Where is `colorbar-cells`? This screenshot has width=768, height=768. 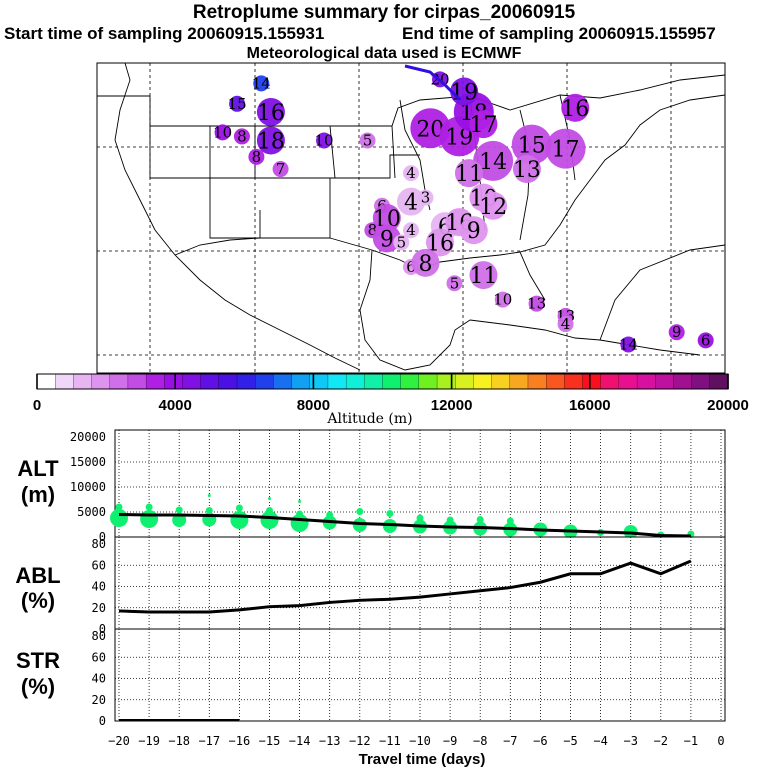
colorbar-cells is located at coordinates (382, 381).